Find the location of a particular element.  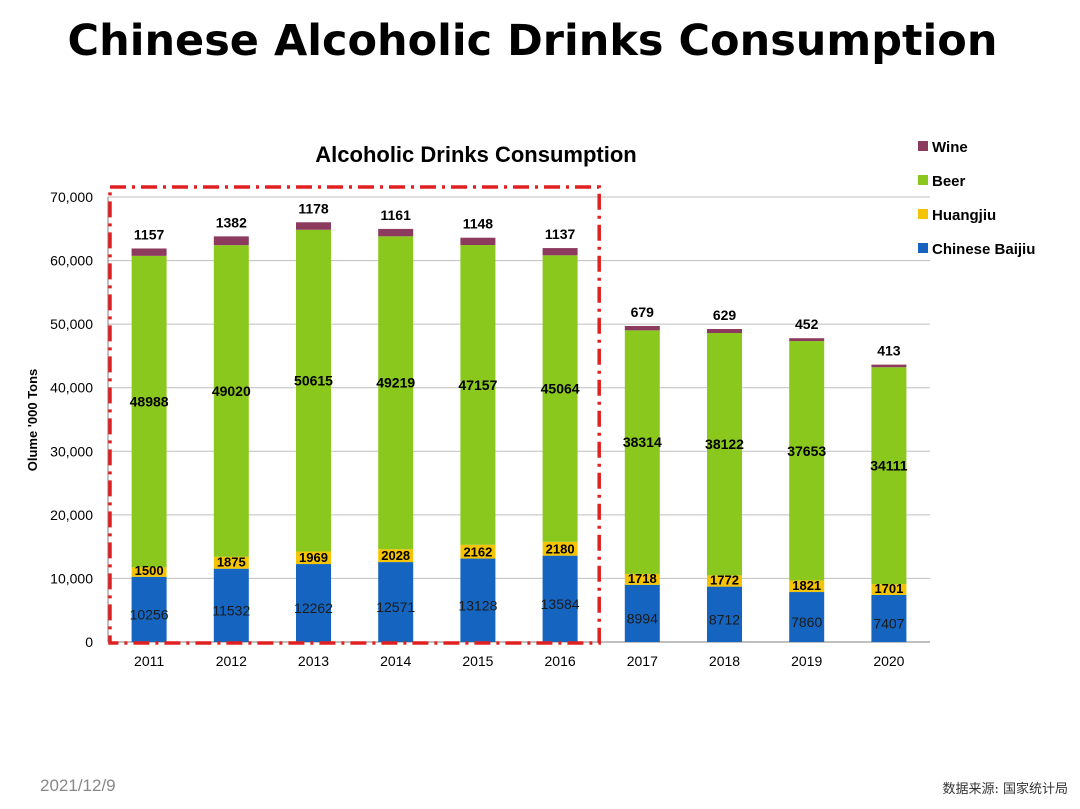

data-label: 679 is located at coordinates (643, 312).